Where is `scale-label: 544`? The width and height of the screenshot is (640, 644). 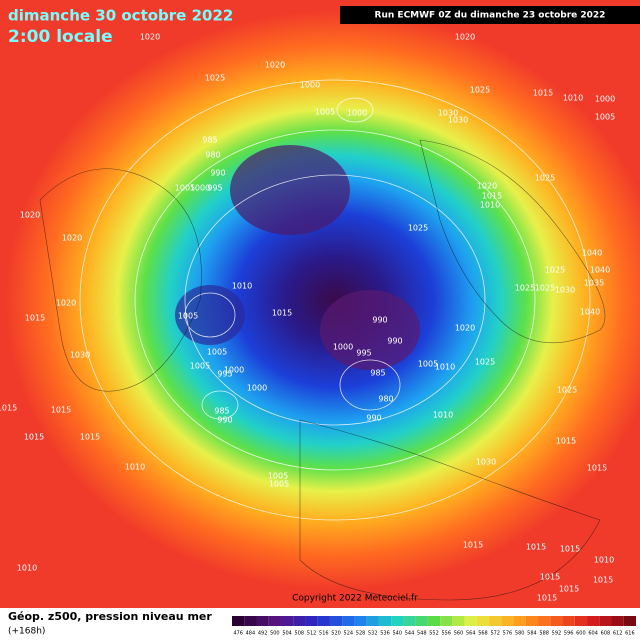
scale-label: 544 is located at coordinates (410, 634).